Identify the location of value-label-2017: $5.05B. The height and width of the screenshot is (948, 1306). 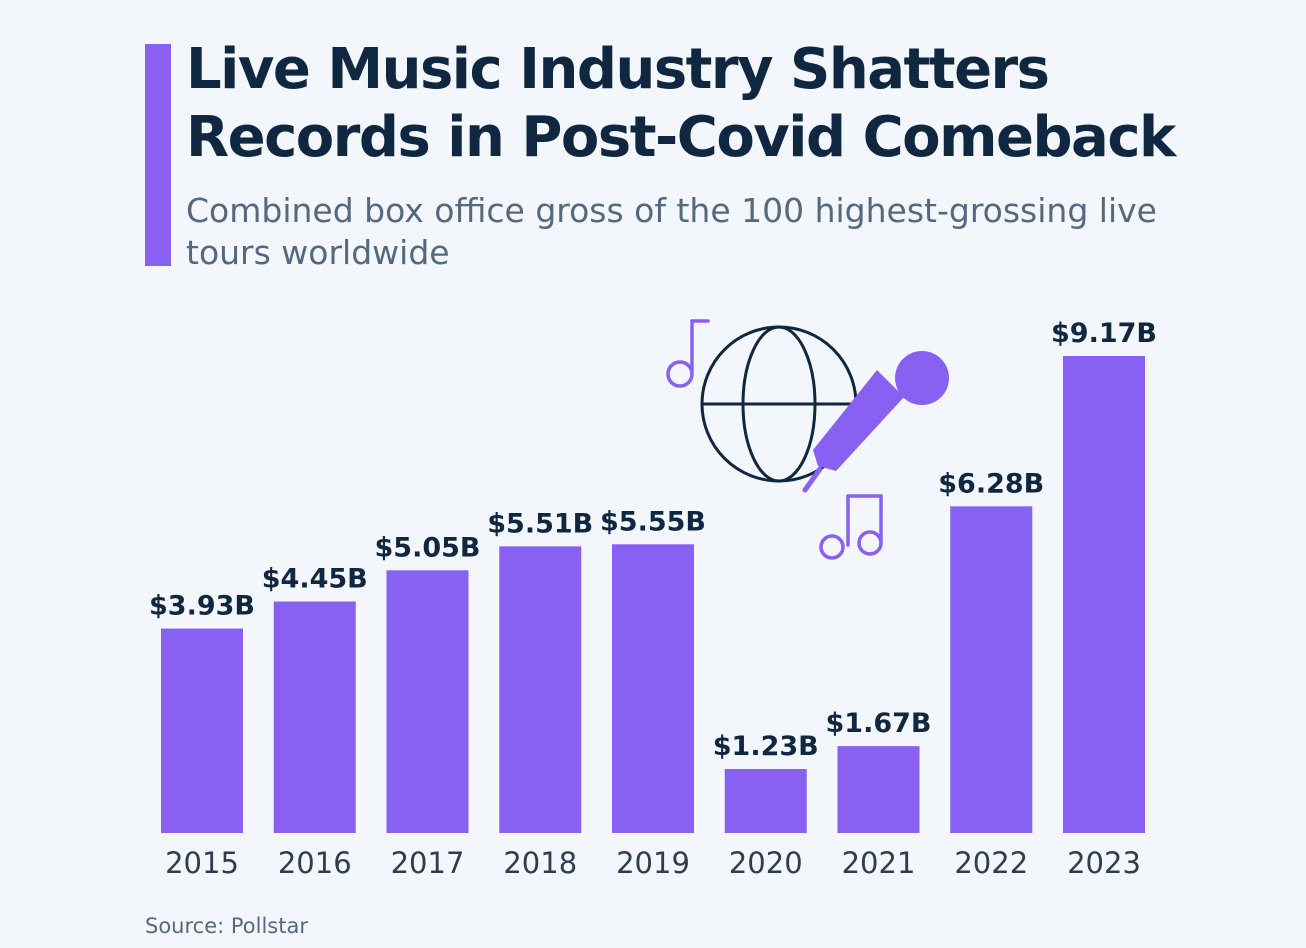
(428, 547).